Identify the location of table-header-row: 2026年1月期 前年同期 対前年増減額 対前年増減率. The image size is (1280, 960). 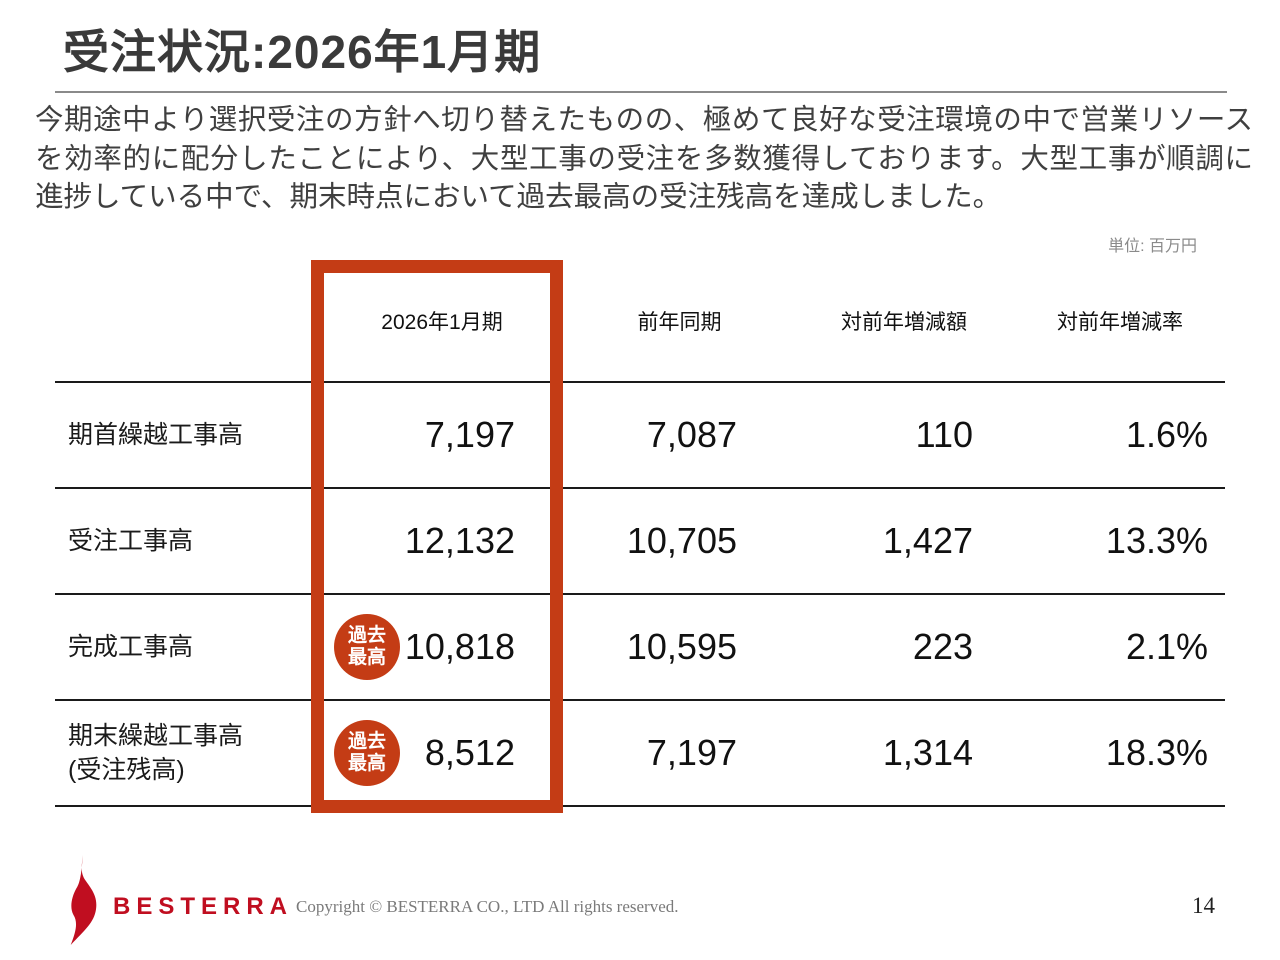
(640, 322).